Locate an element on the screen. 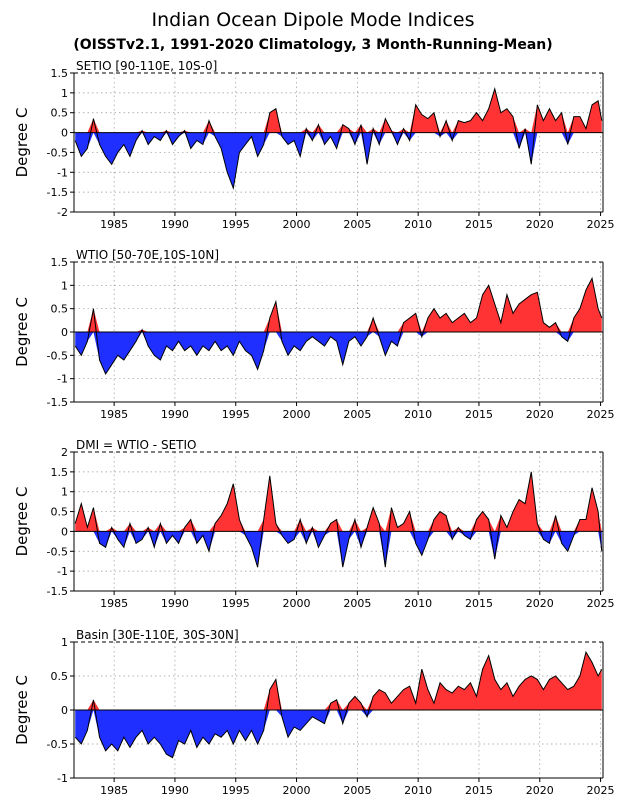  panel-title: DMI = WTIO - SETIO is located at coordinates (136, 445).